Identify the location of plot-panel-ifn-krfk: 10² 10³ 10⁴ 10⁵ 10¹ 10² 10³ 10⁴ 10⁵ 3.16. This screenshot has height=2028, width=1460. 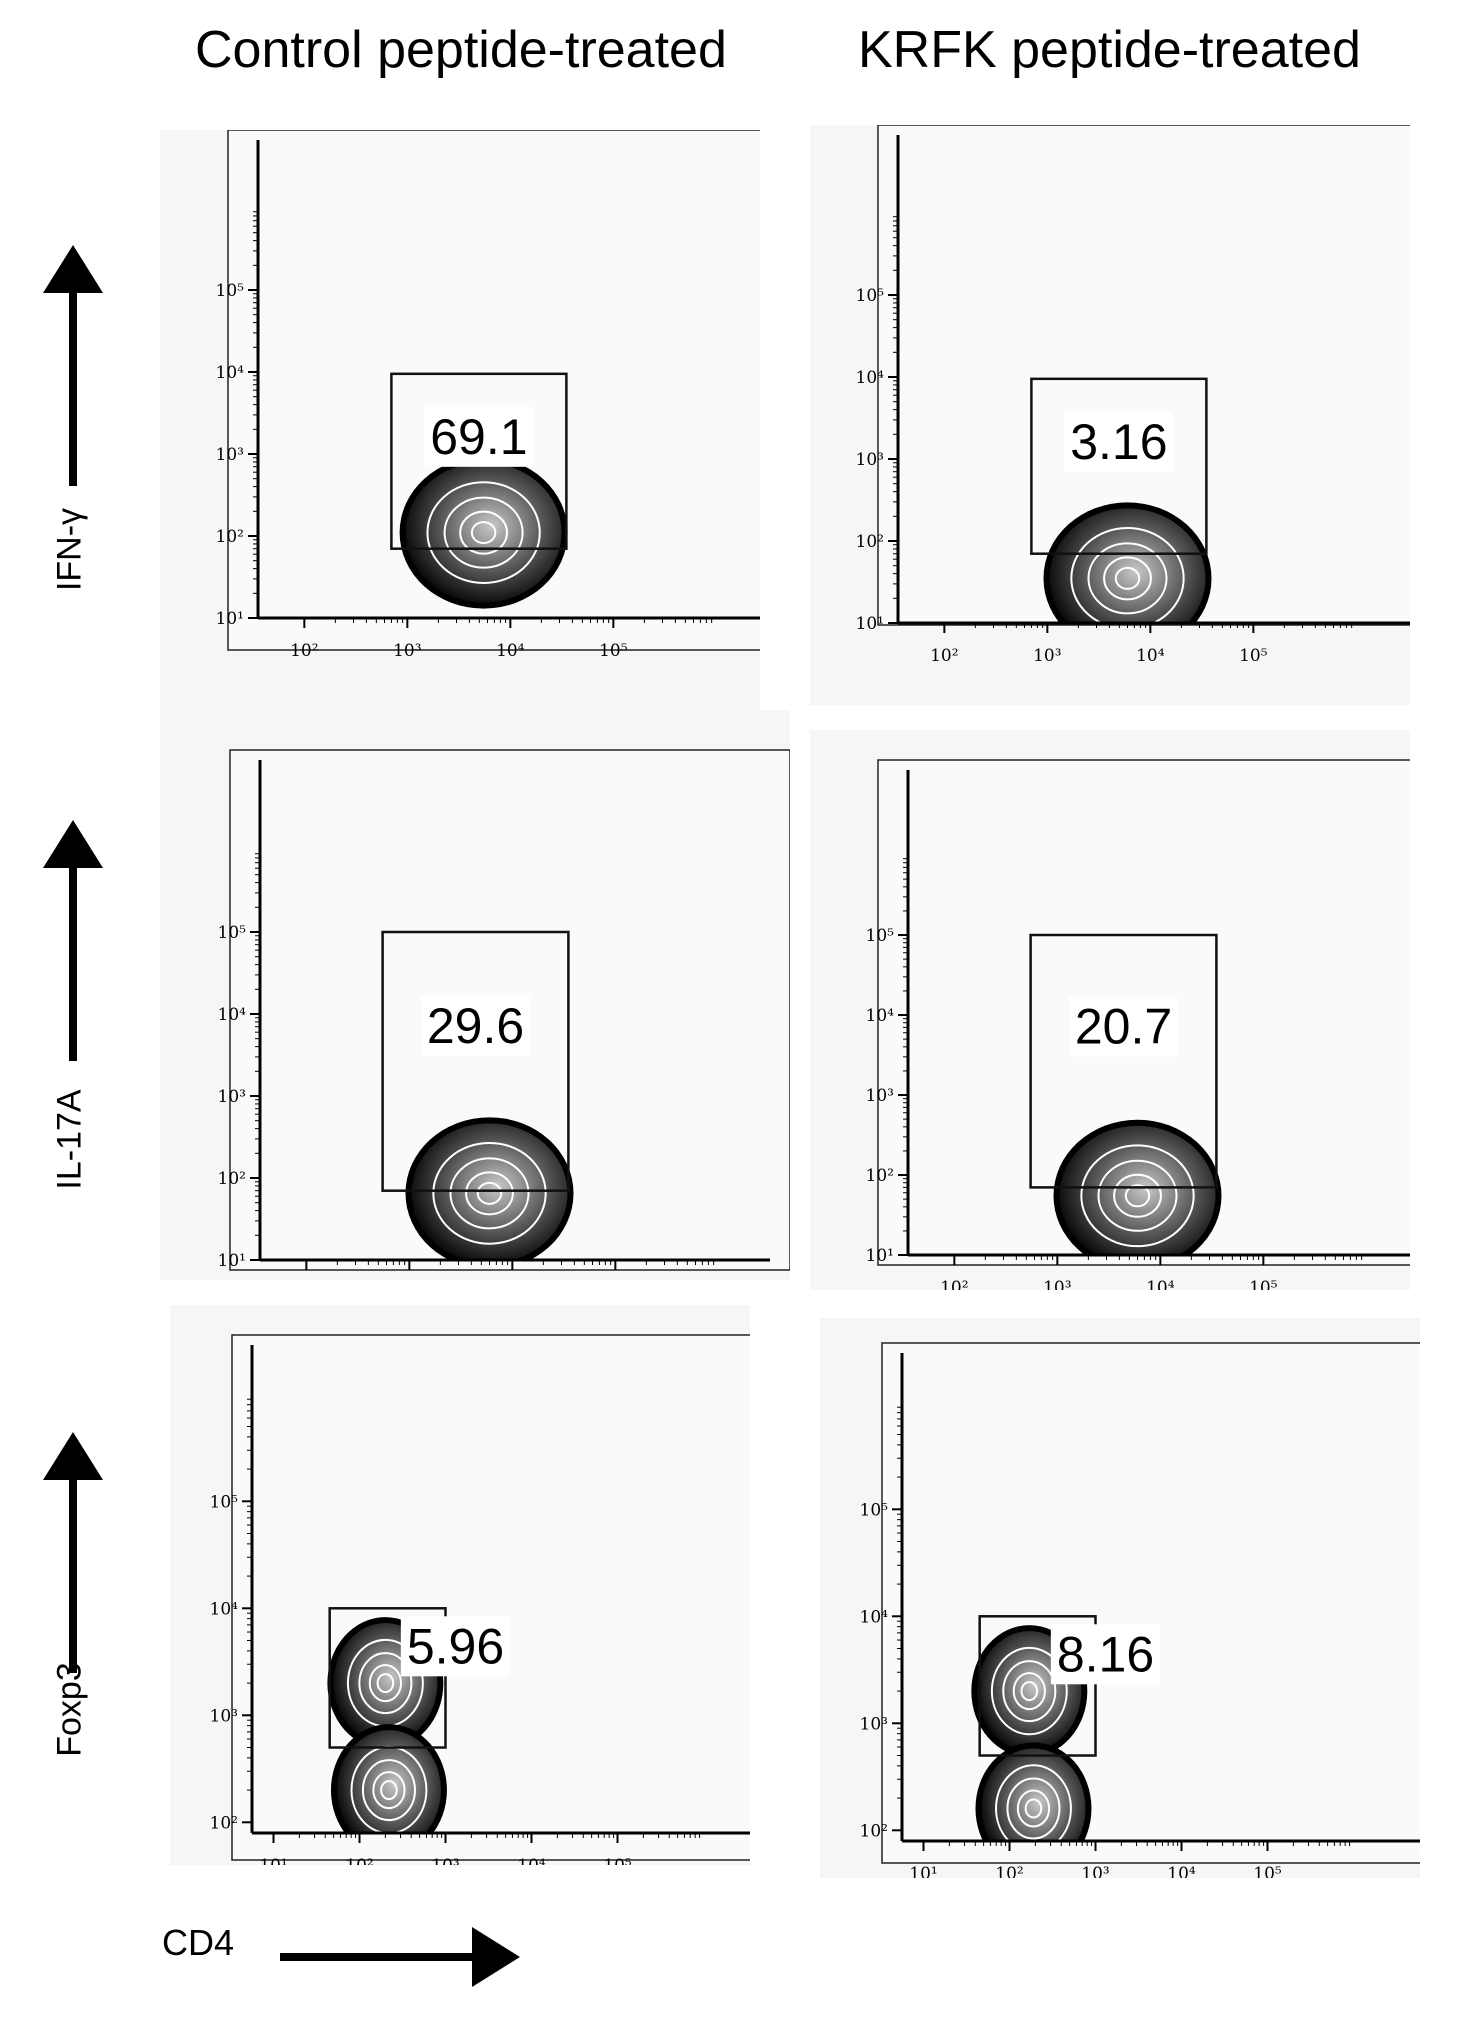
(1110, 415).